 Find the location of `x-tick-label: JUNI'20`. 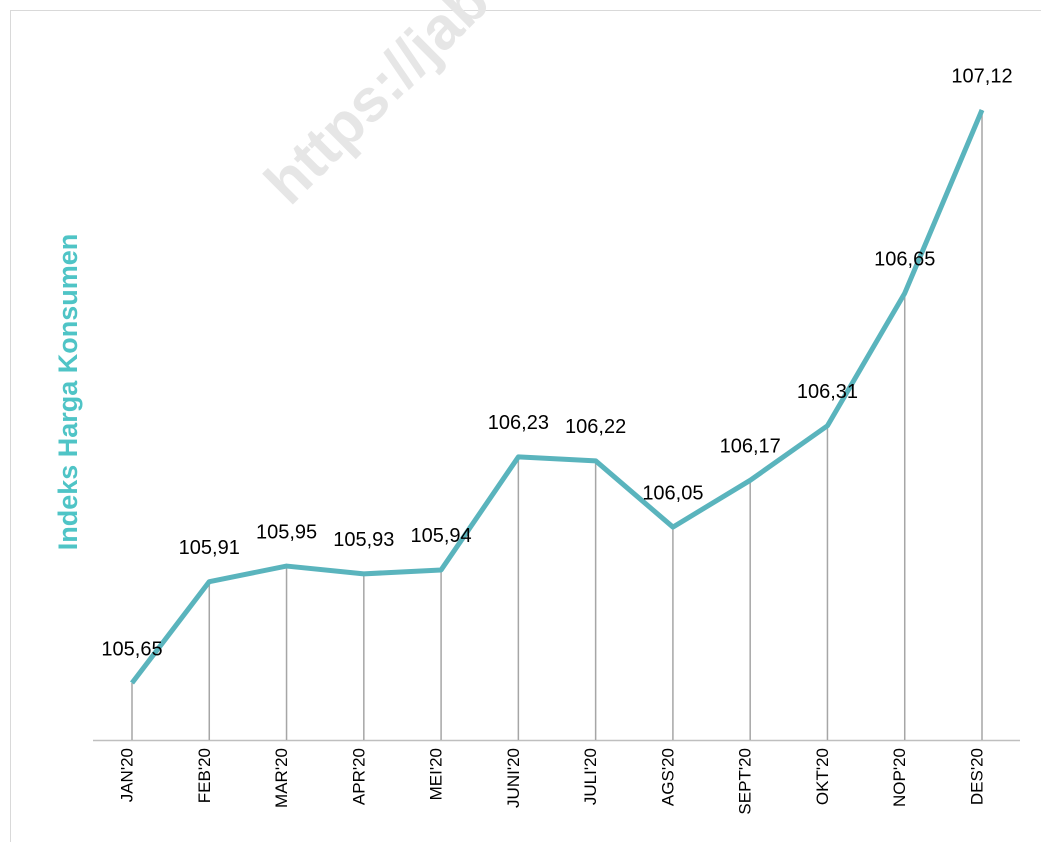

x-tick-label: JUNI'20 is located at coordinates (513, 778).